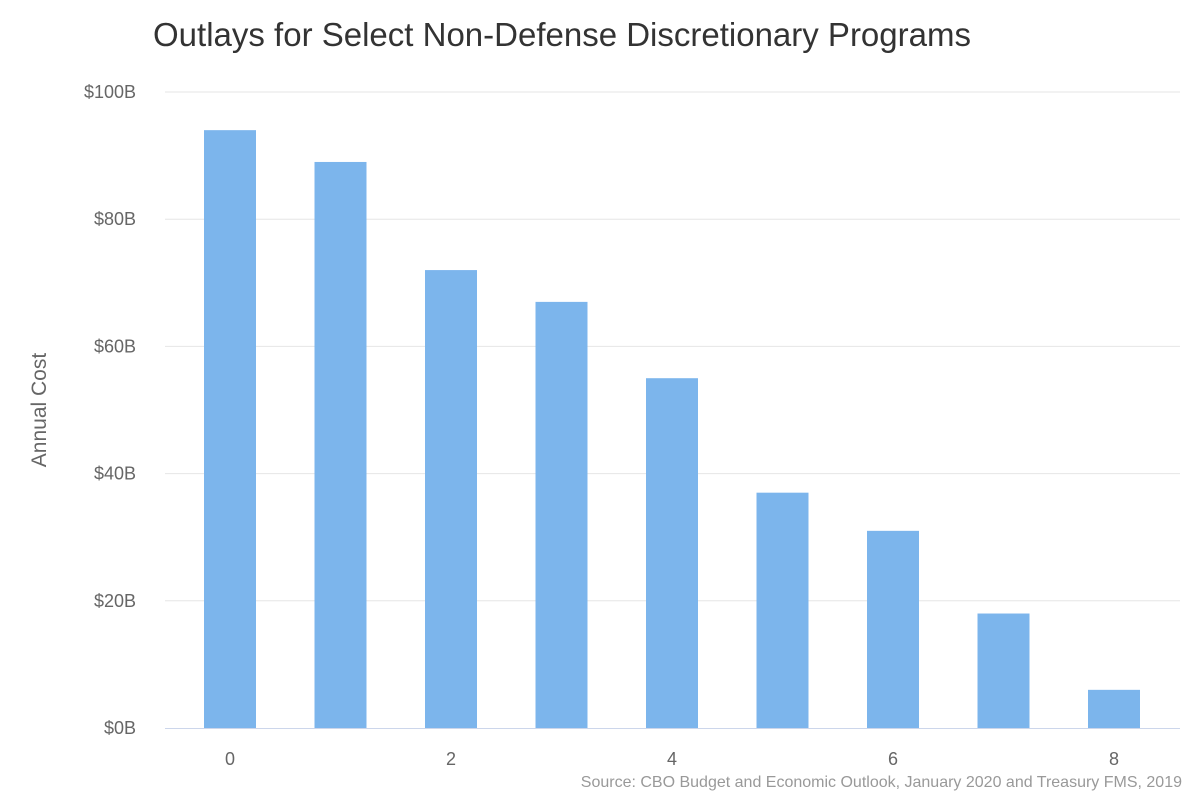 This screenshot has height=800, width=1200. What do you see at coordinates (120, 728) in the screenshot?
I see `y-tick-label: $0B` at bounding box center [120, 728].